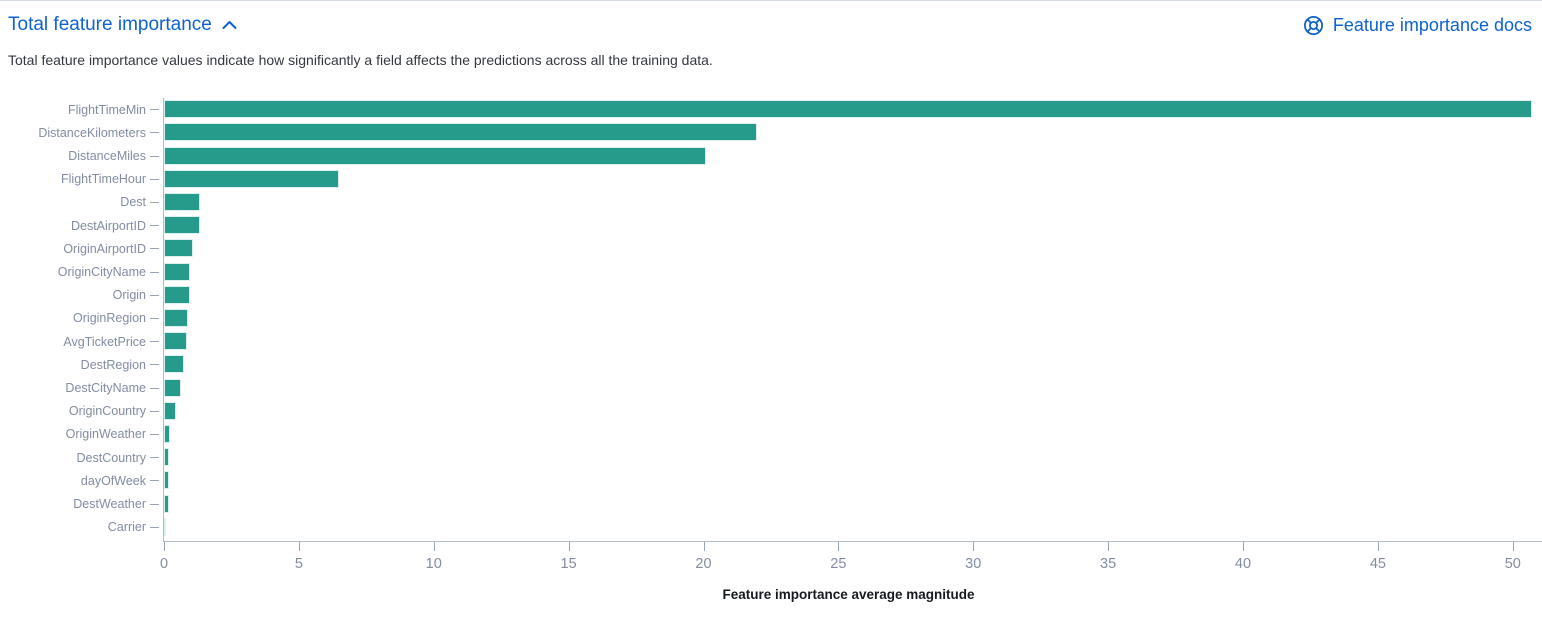 The image size is (1542, 618). I want to click on bar-DestRegion, so click(174, 364).